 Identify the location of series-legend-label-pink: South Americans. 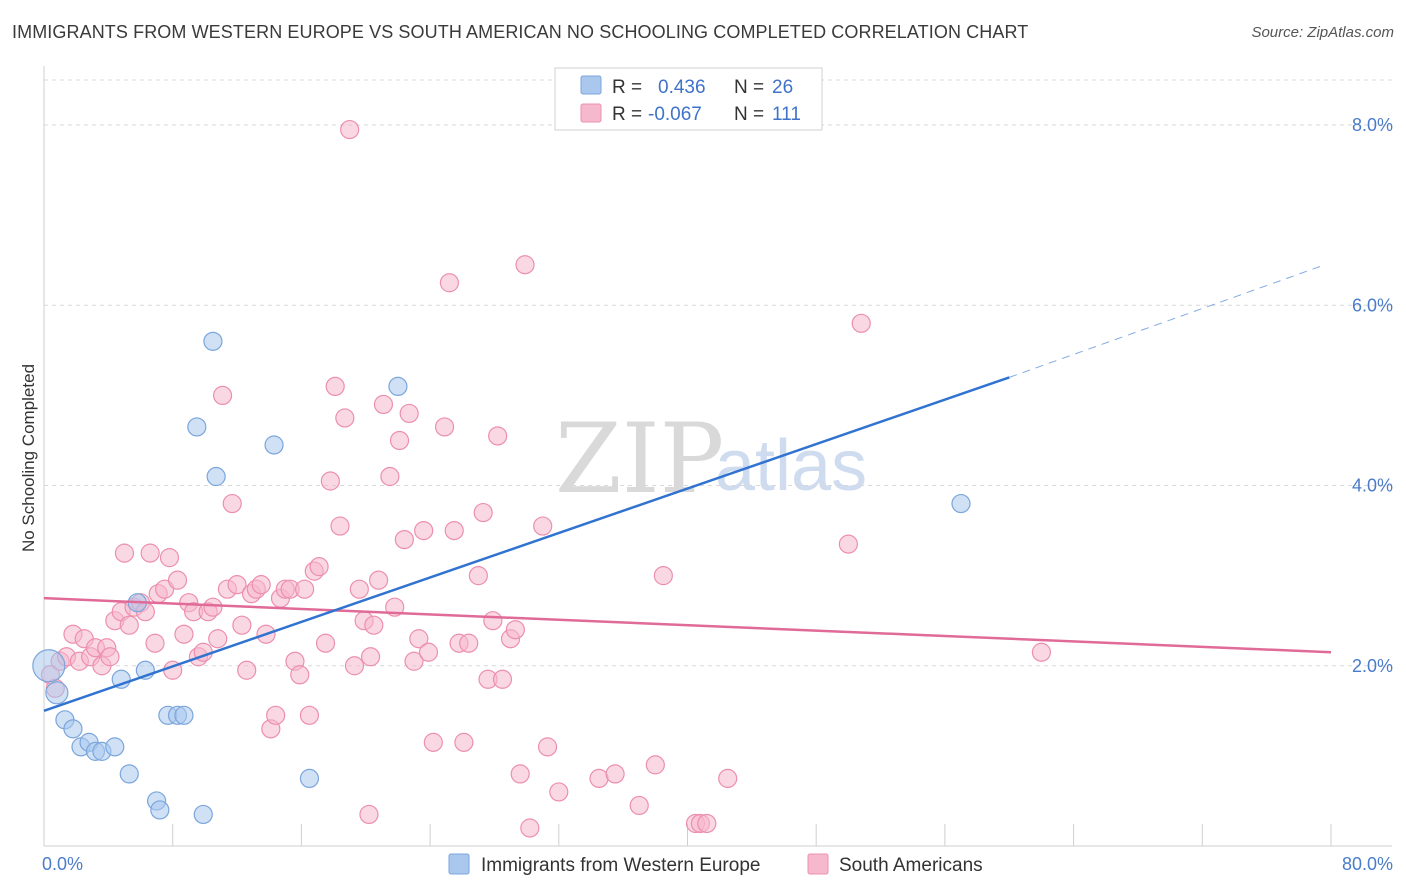
(911, 865).